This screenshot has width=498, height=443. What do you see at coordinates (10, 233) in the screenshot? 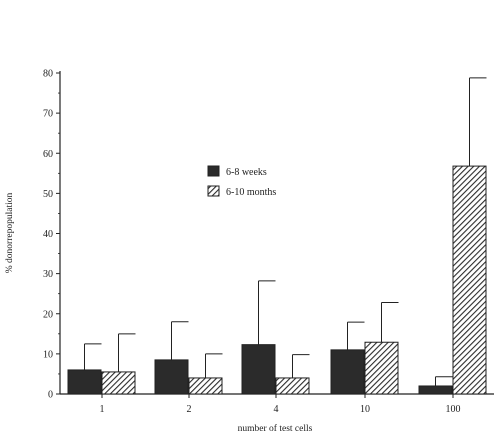
I see `y-axis-label: % donorrepopulation` at bounding box center [10, 233].